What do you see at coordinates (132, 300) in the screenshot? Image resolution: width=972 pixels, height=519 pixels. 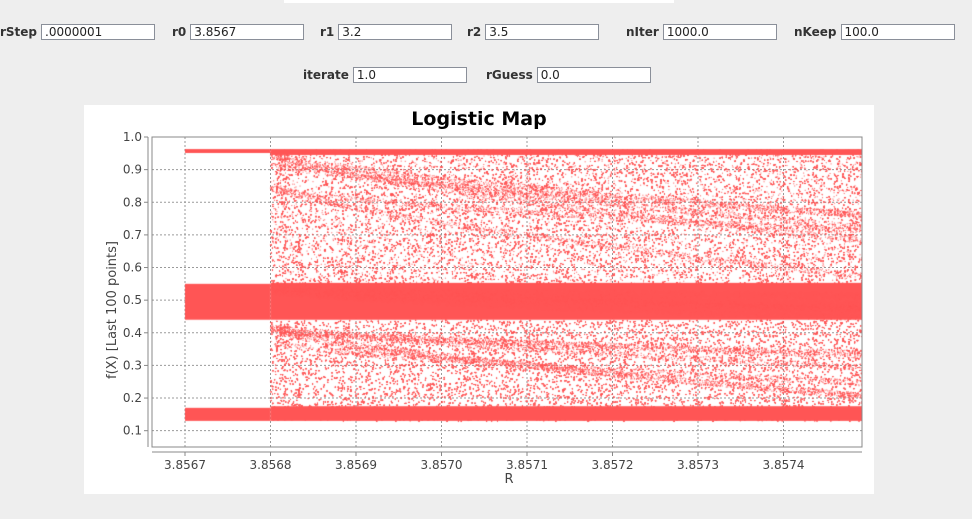 I see `y-tick-label: 0.5` at bounding box center [132, 300].